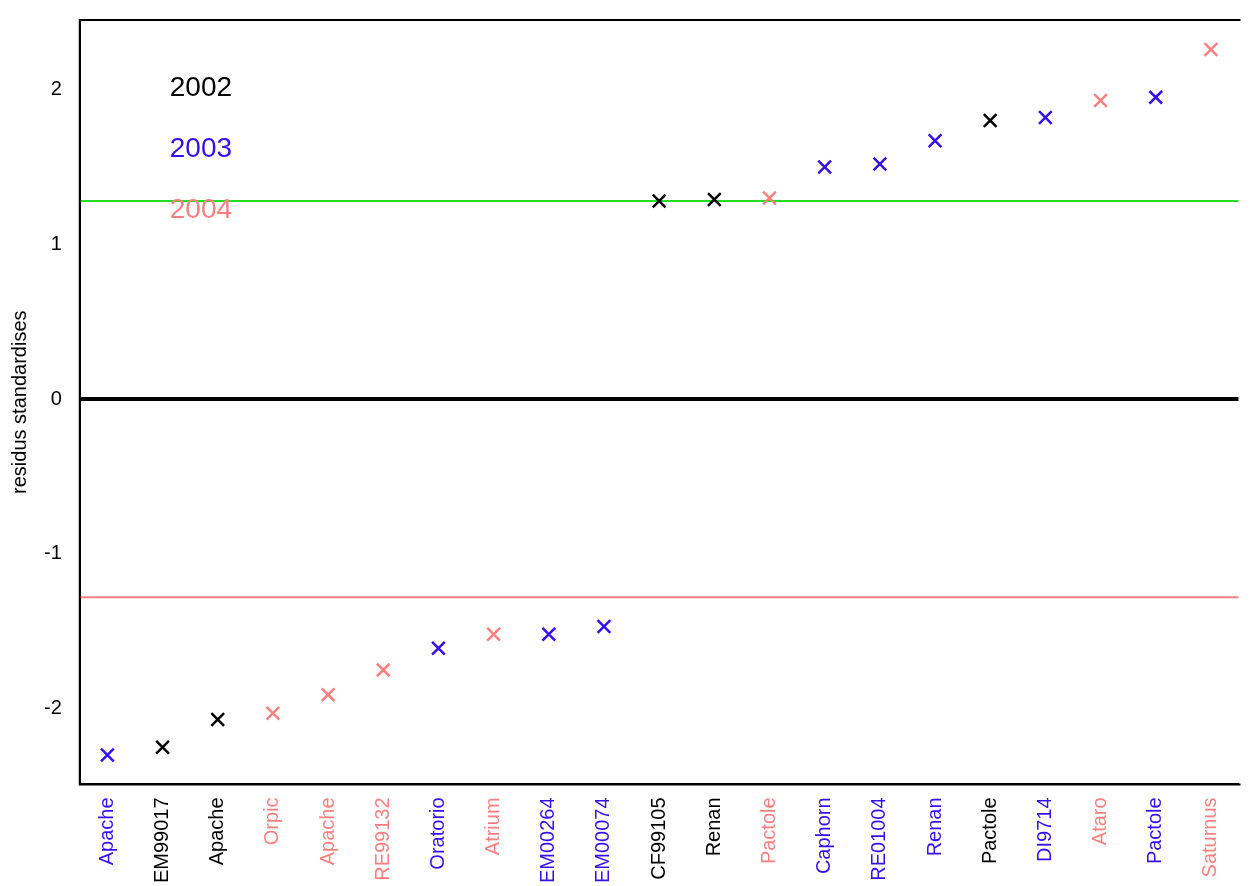 The height and width of the screenshot is (886, 1250). I want to click on y-tick-label: -1, so click(52, 552).